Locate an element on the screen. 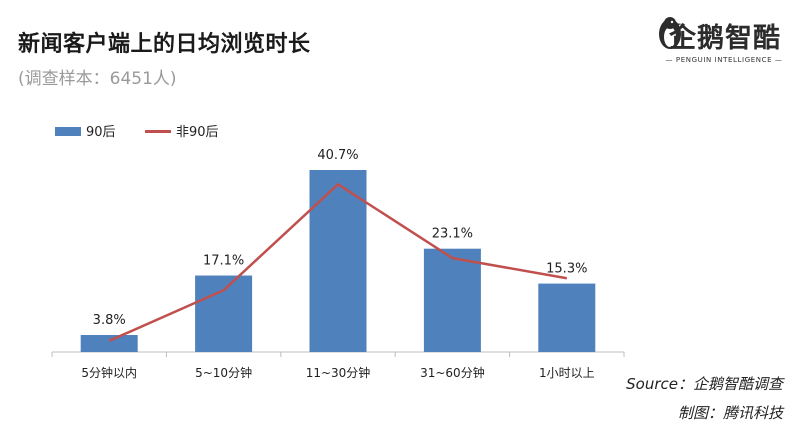 This screenshot has height=432, width=803. credit-note: 制图：腾讯科技 is located at coordinates (730, 413).